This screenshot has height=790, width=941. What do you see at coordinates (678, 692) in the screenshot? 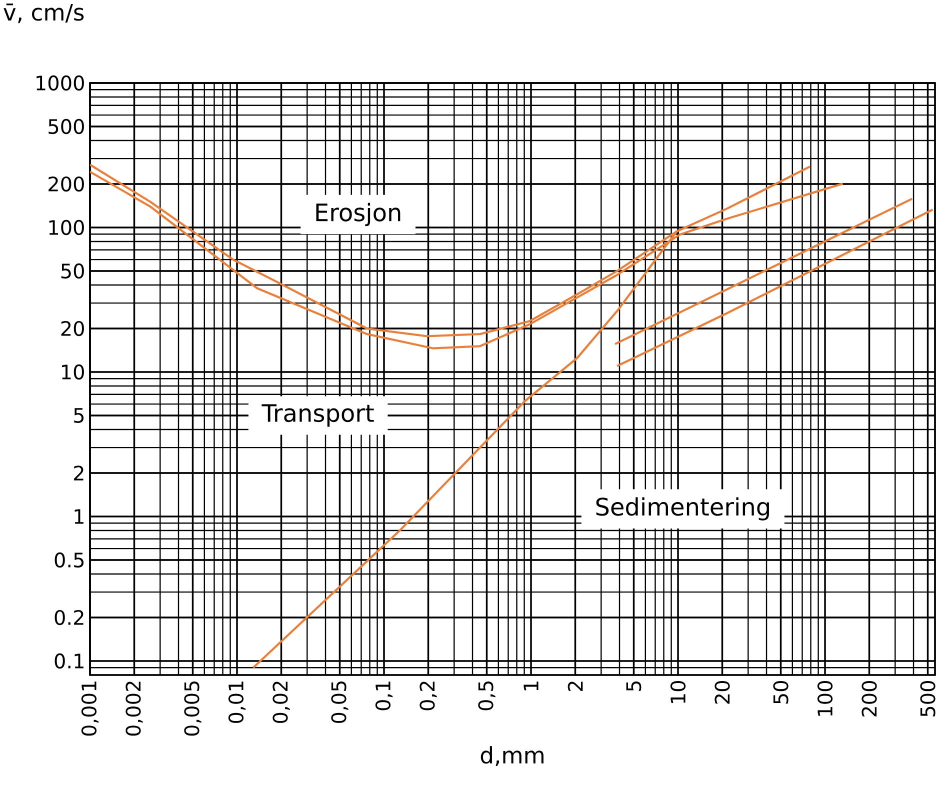
I see `x-tick-label: 10` at bounding box center [678, 692].